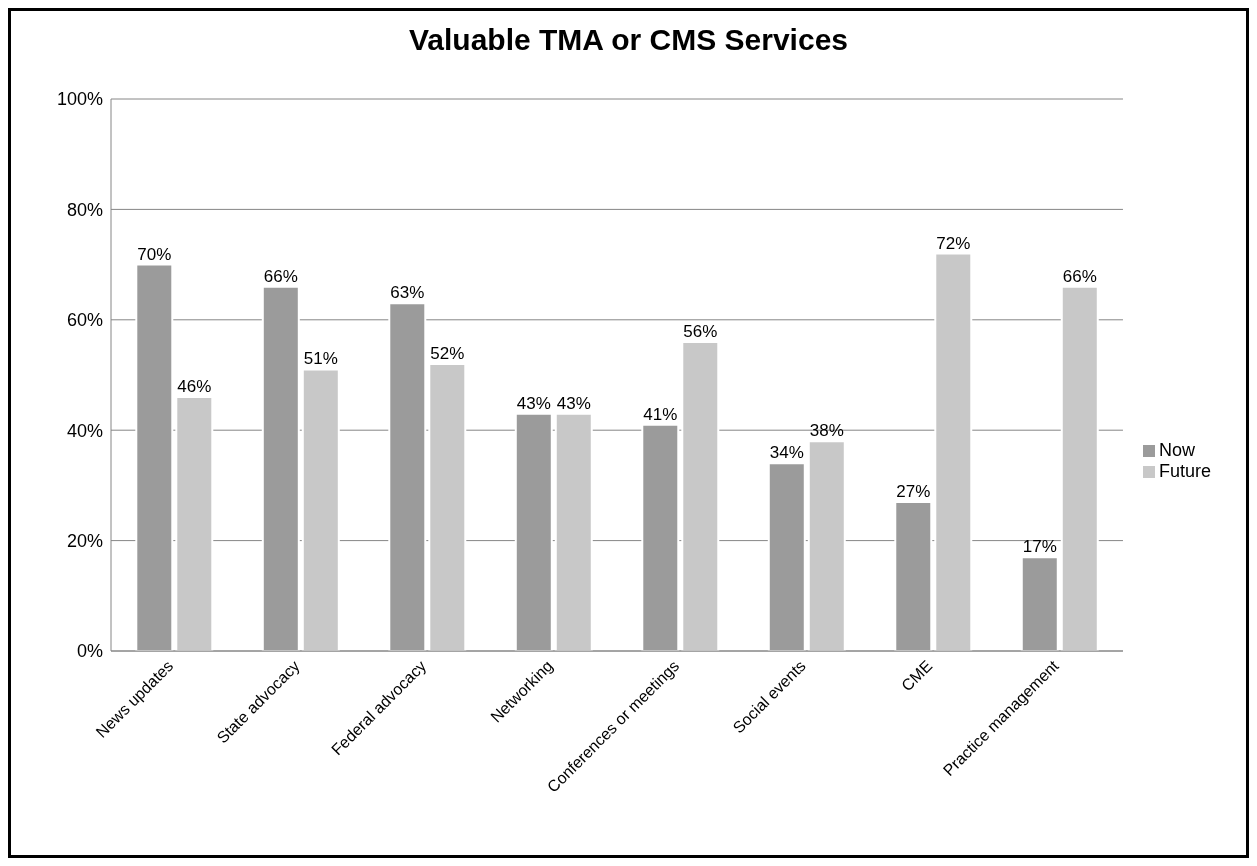 This screenshot has width=1257, height=866. I want to click on data-label: 41%, so click(660, 414).